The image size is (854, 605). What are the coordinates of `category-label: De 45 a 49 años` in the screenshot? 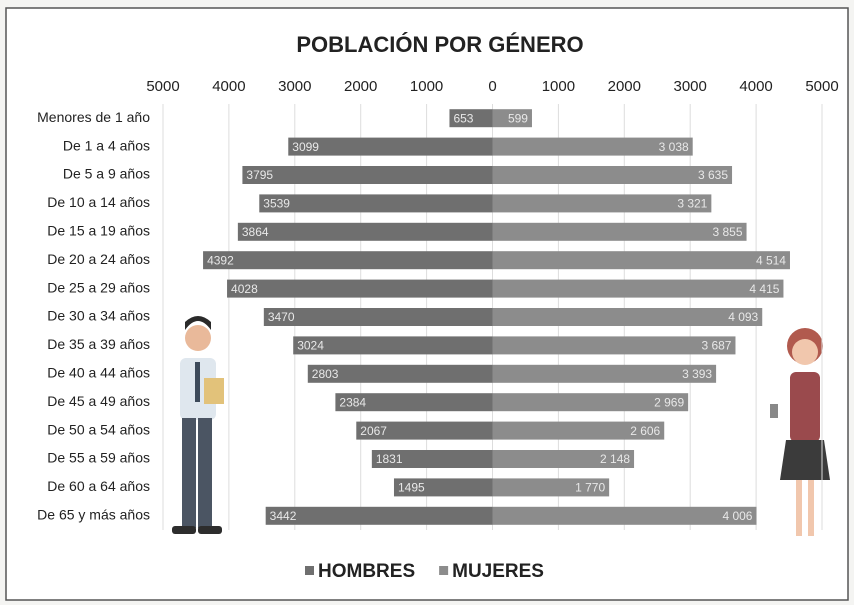 It's located at (98, 401).